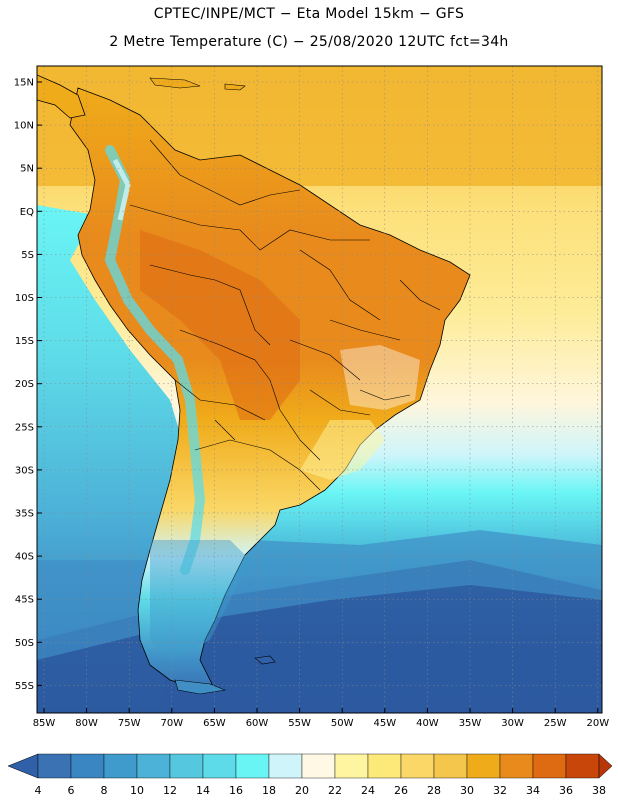 Image resolution: width=618 pixels, height=800 pixels. What do you see at coordinates (24, 427) in the screenshot?
I see `lat-label: 25S` at bounding box center [24, 427].